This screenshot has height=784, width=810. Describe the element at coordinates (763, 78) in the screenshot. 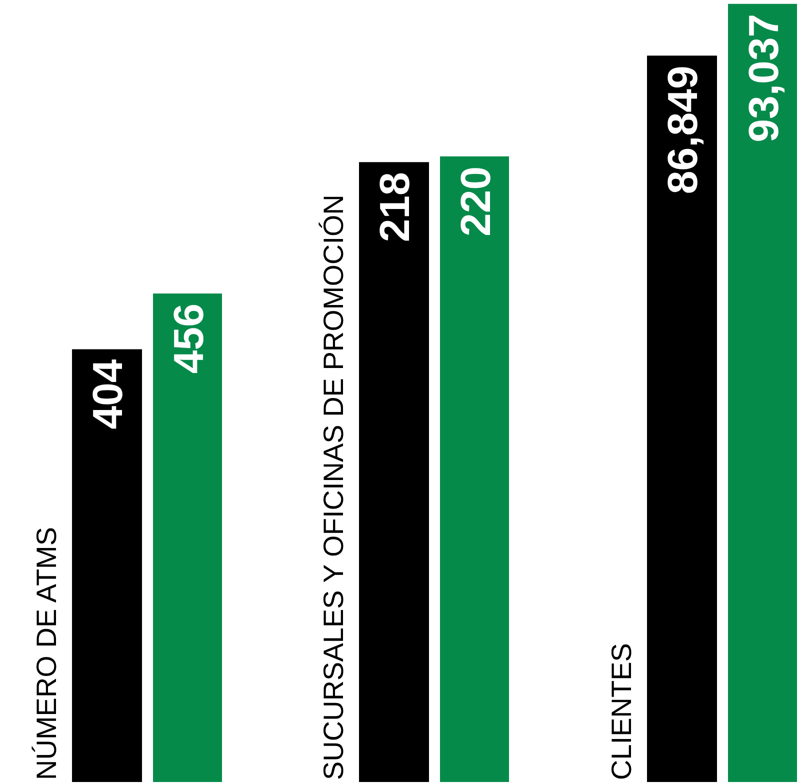

I see `data-label: 93,037` at that location.